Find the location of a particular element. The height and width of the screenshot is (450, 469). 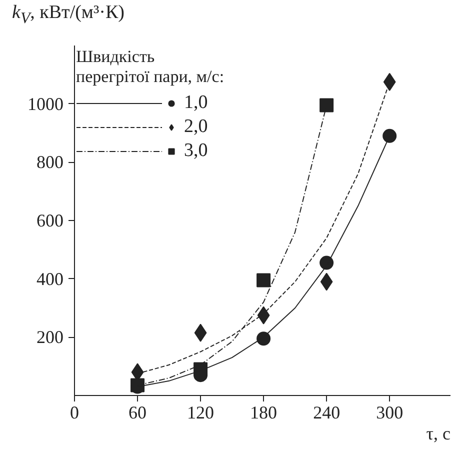

legend-label: 3,0 is located at coordinates (196, 151).